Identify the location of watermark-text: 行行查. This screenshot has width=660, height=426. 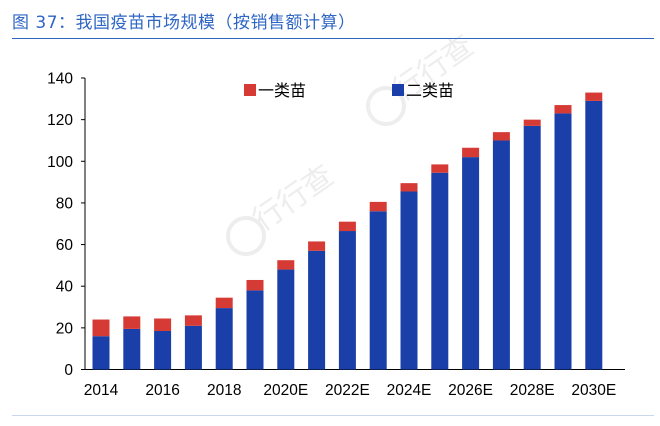
(294, 198).